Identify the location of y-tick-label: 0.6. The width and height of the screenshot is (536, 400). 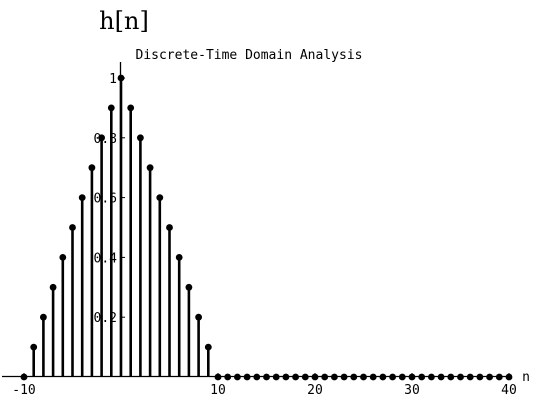
(105, 199).